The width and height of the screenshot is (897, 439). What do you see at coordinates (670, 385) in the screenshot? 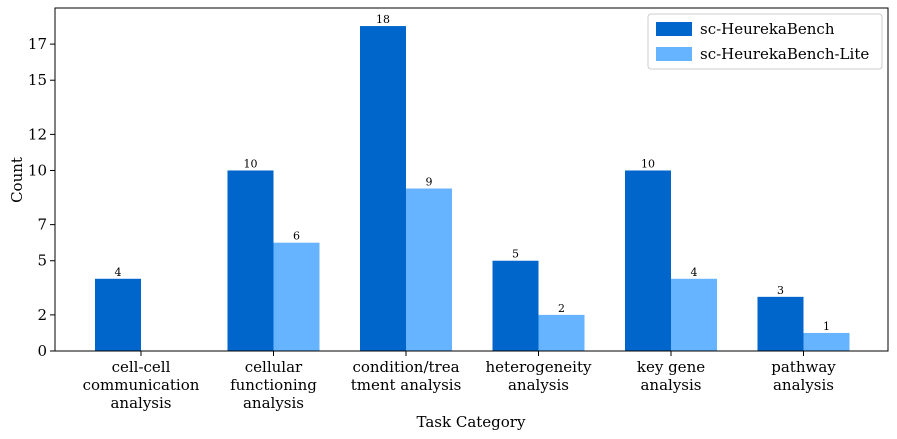
I see `x-tick-label-4-line-1: analysis` at bounding box center [670, 385].